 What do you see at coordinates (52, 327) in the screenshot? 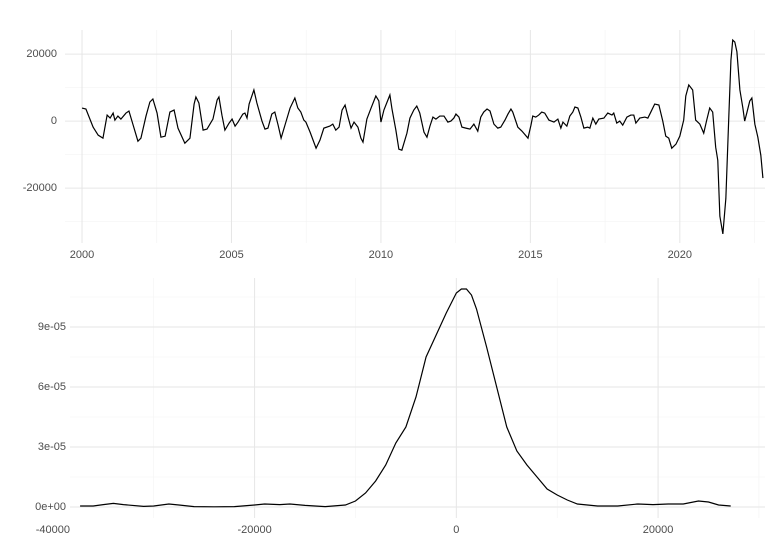
I see `y-tick-label: 9e-05` at bounding box center [52, 327].